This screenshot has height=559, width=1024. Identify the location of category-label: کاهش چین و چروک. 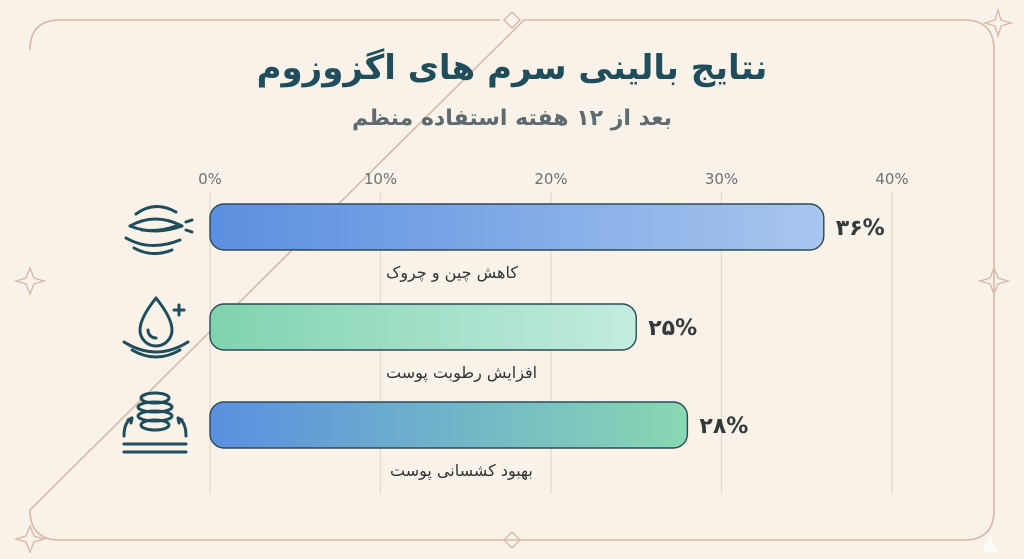
(452, 273).